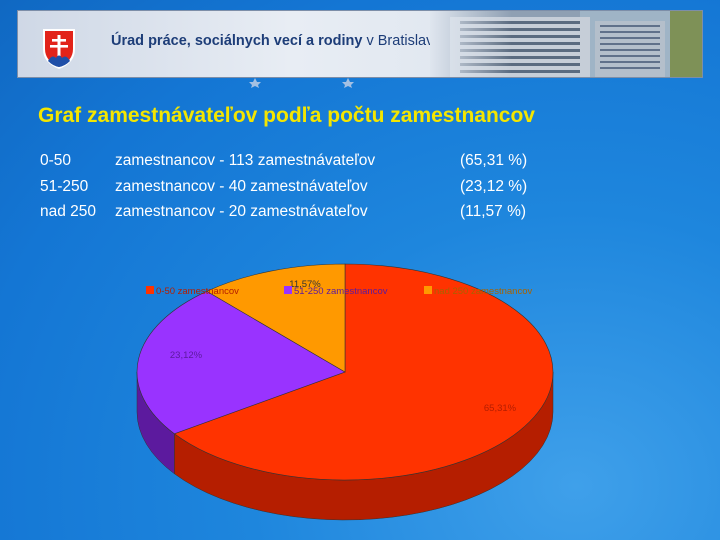 The image size is (720, 540). What do you see at coordinates (245, 160) in the screenshot?
I see `summary-count: zamestnancov - 113 zamestnávateľov` at bounding box center [245, 160].